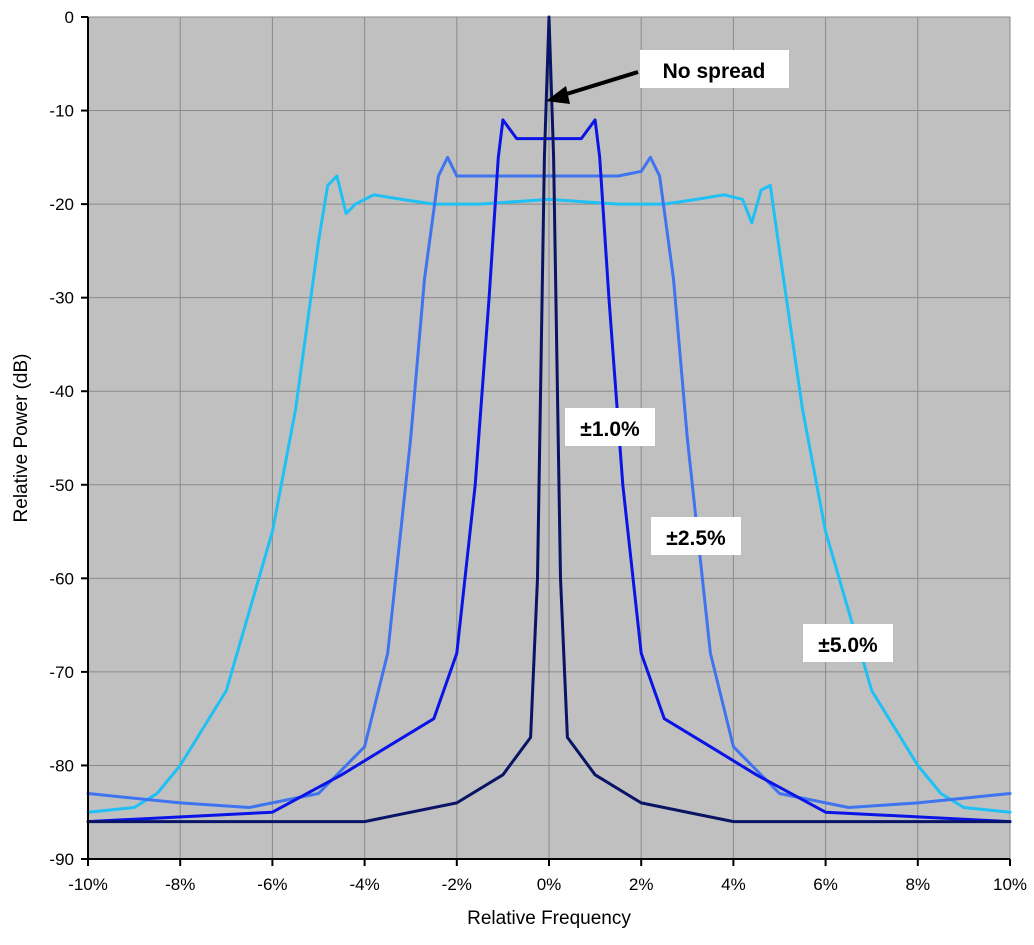 The height and width of the screenshot is (945, 1034). I want to click on y-tick-label: -80, so click(61, 765).